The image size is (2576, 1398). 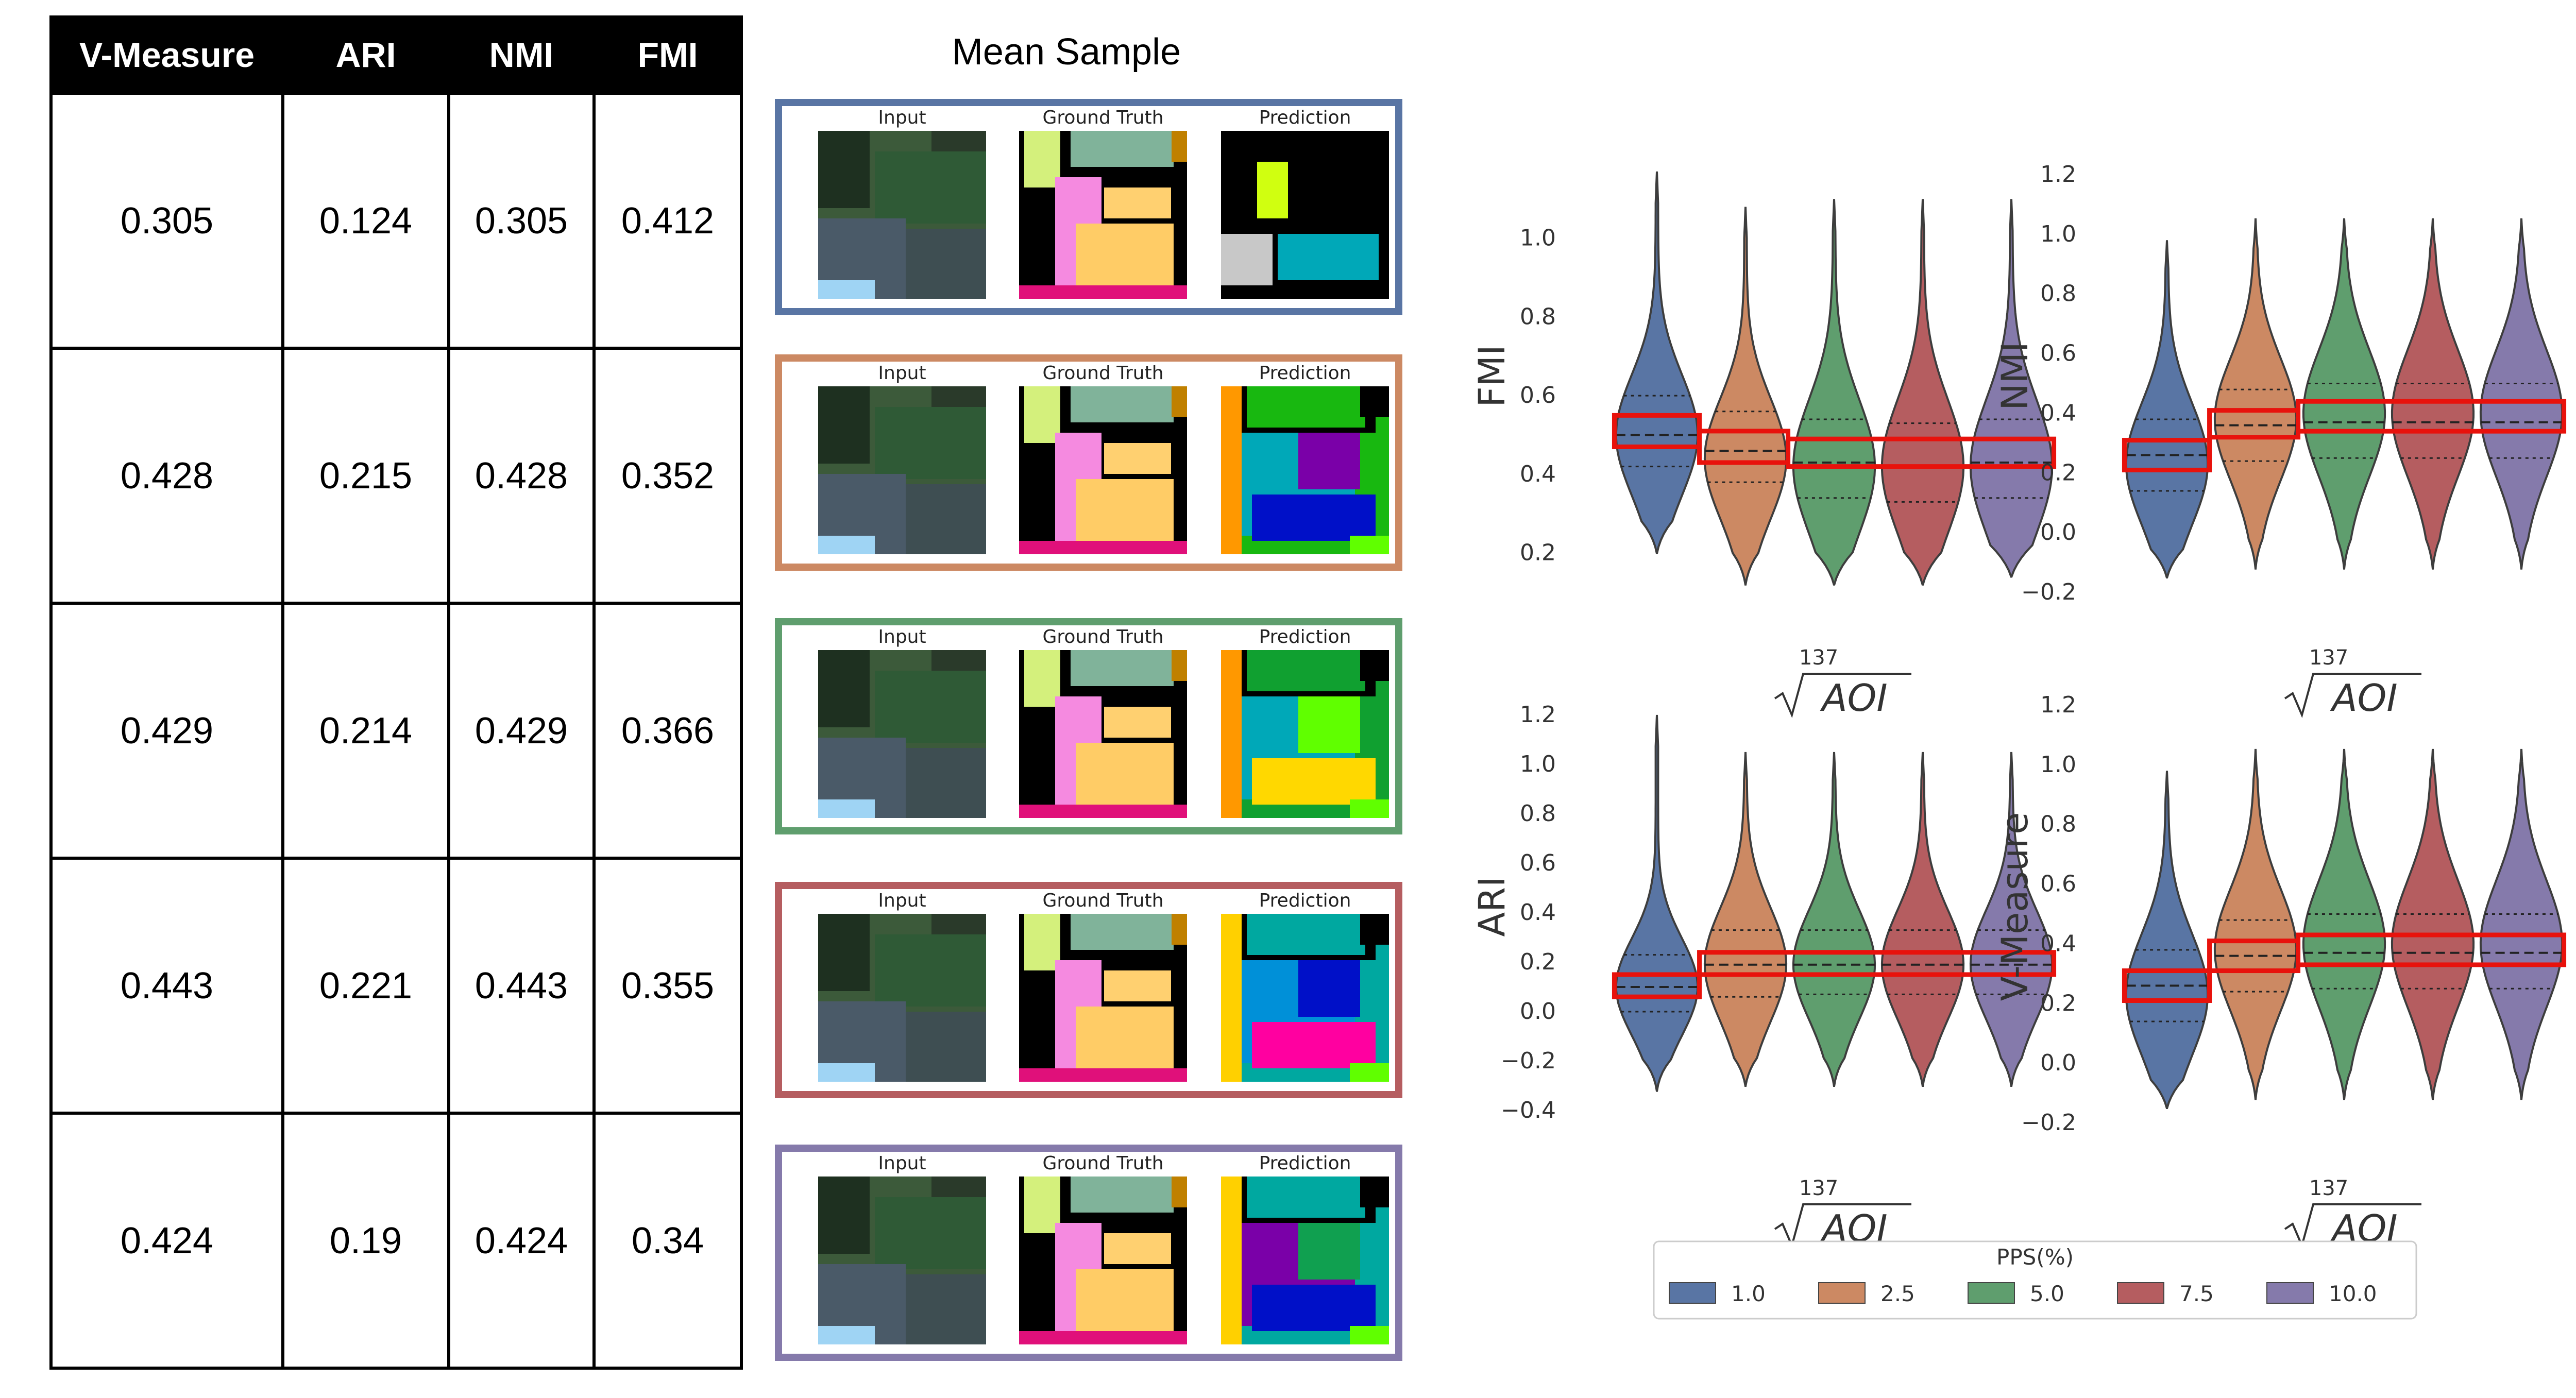 I want to click on cell-ari: 0.124, so click(x=365, y=221).